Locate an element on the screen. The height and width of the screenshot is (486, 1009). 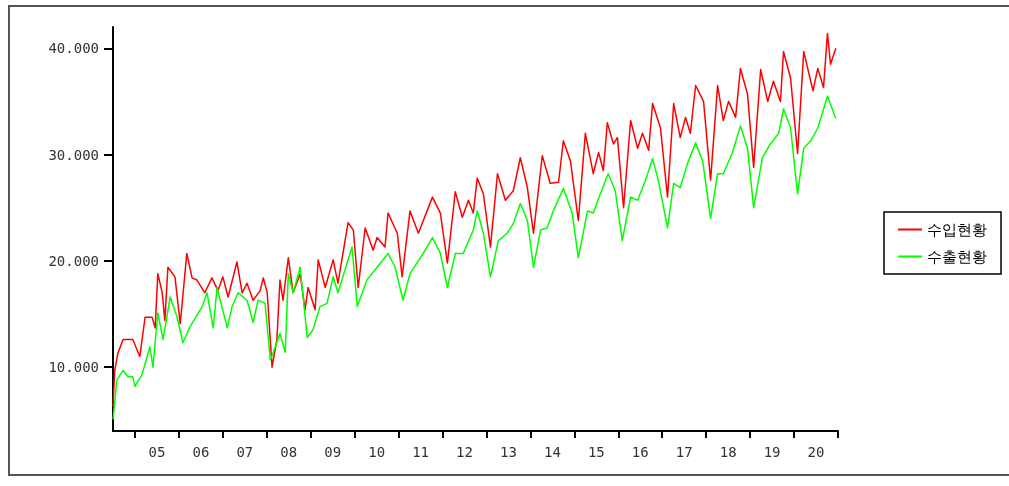
x-tick-label: 18 is located at coordinates (728, 452).